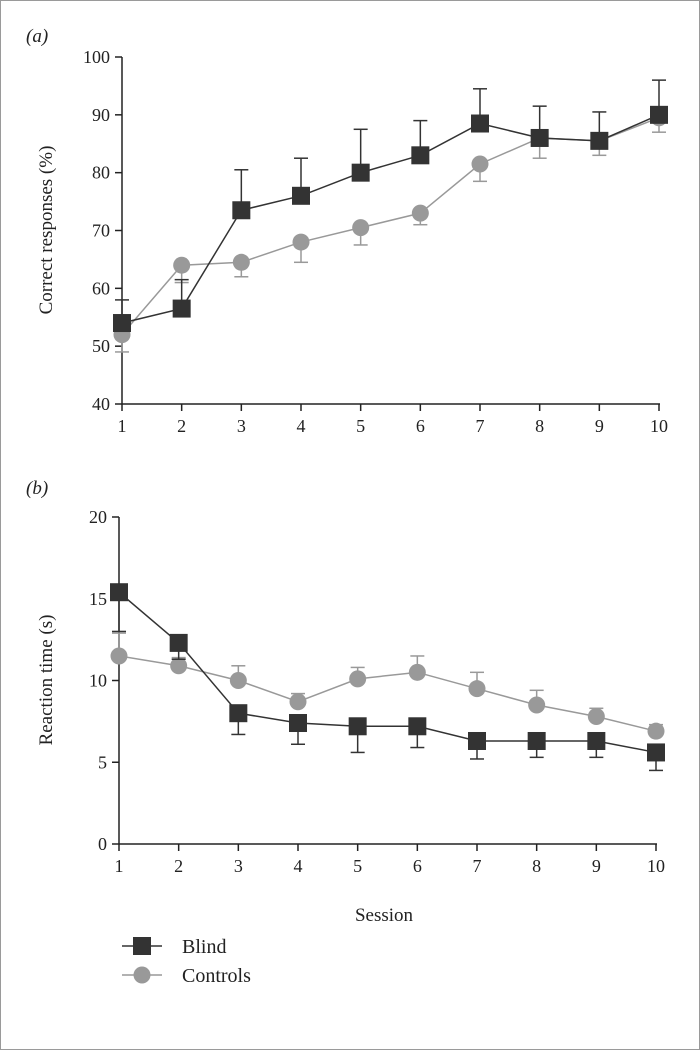 This screenshot has width=700, height=1050. What do you see at coordinates (216, 976) in the screenshot?
I see `legend-controls-label: Controls` at bounding box center [216, 976].